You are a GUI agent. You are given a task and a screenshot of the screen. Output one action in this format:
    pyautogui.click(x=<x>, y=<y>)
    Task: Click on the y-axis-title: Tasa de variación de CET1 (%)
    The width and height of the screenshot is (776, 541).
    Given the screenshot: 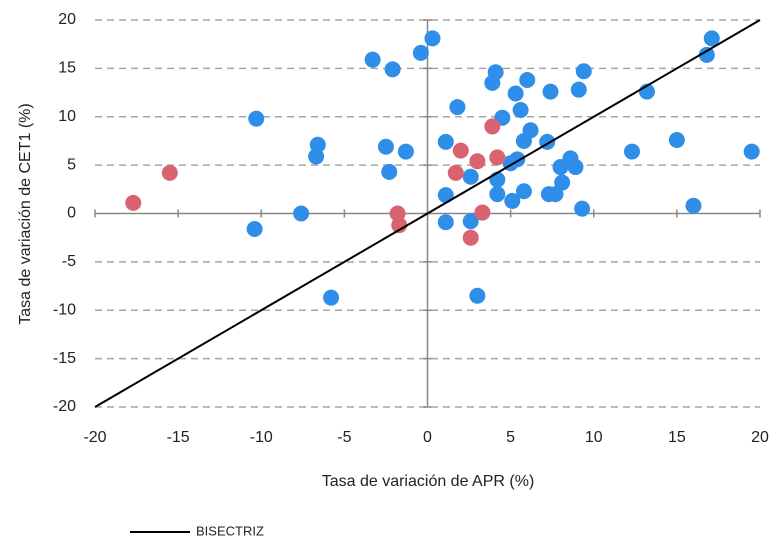 What is the action you would take?
    pyautogui.click(x=25, y=213)
    